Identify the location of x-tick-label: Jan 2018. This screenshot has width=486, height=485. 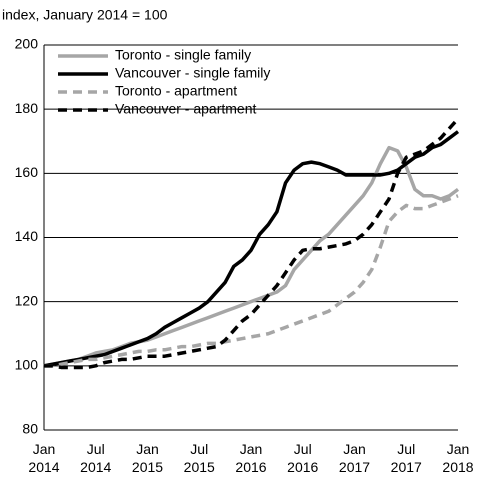
(457, 458).